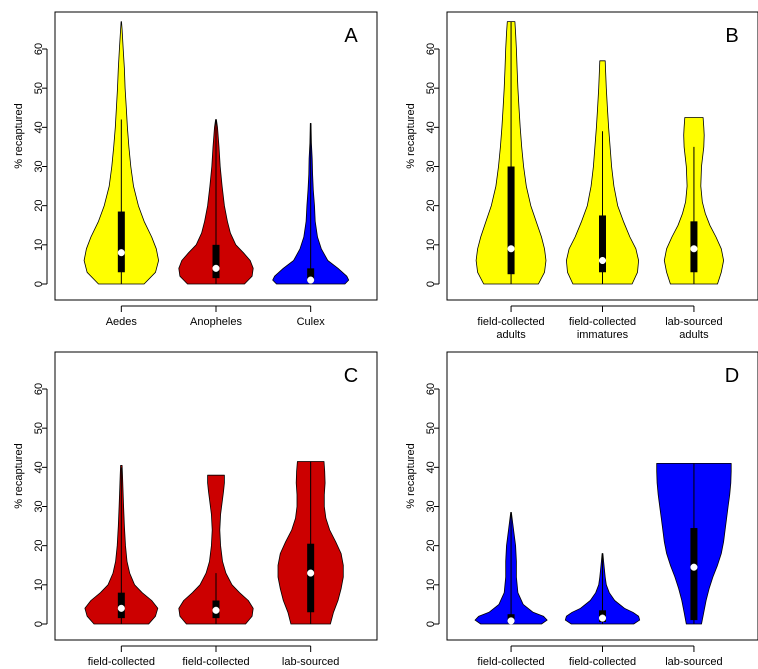 This screenshot has width=758, height=669. I want to click on violin-culex: Culex, so click(311, 225).